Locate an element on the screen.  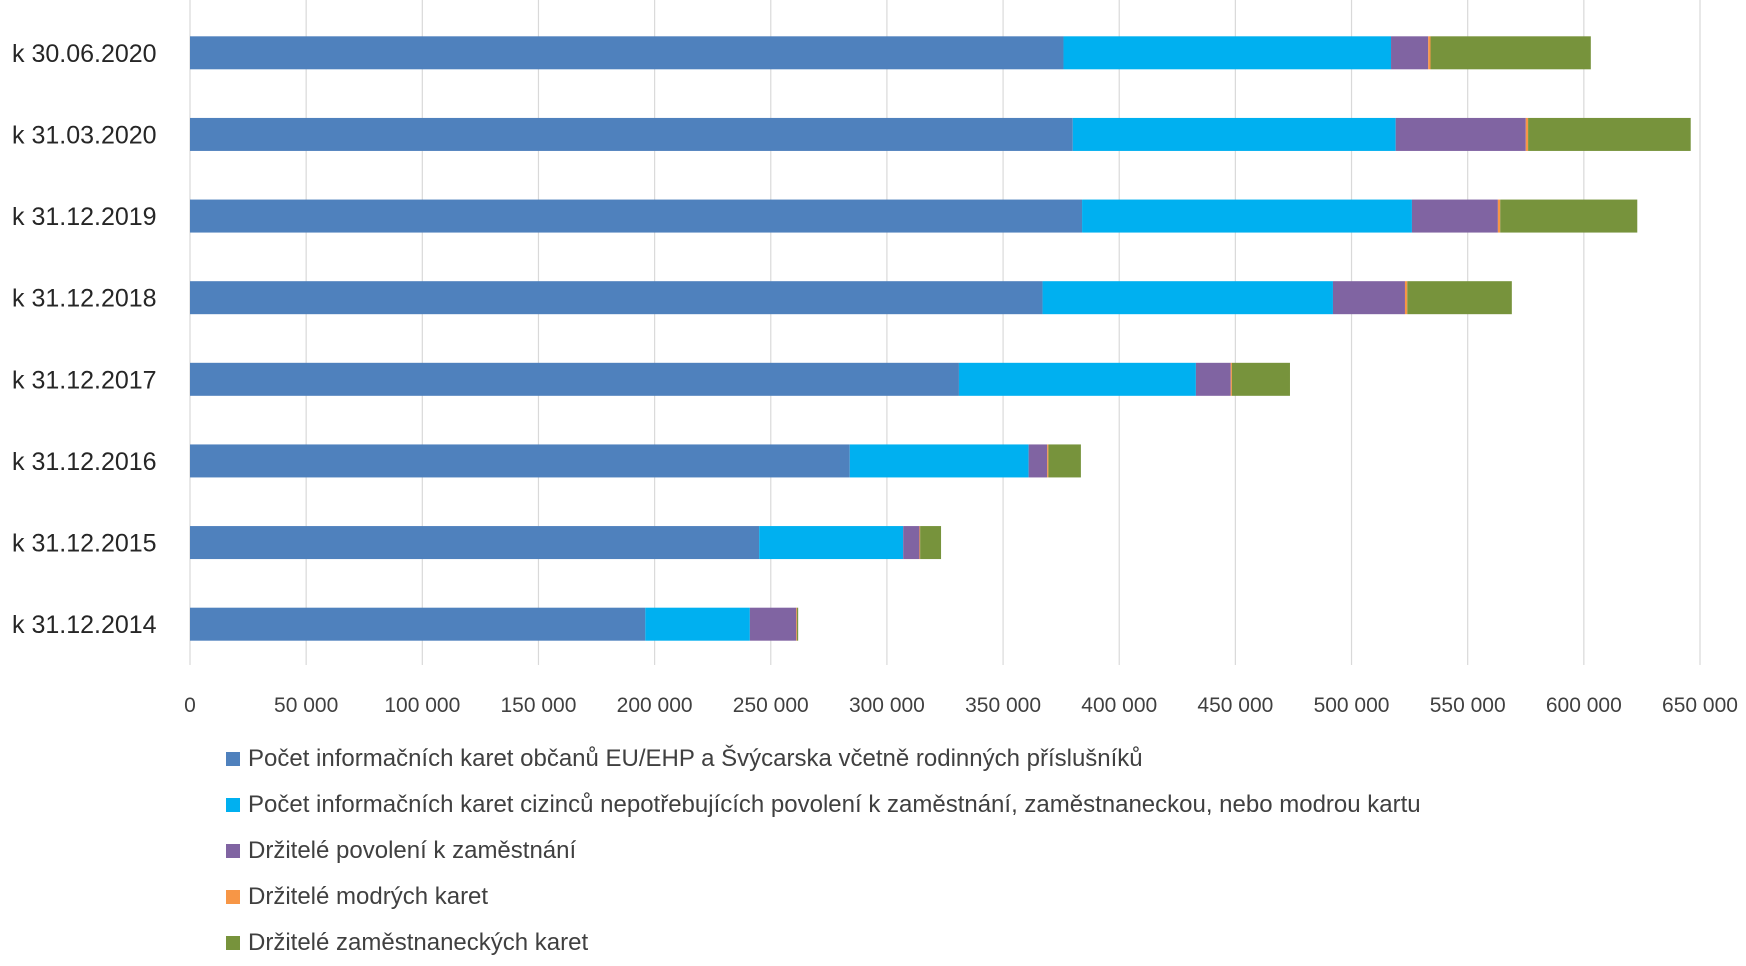
bar-segment-s1-c0 is located at coordinates (1227, 53).